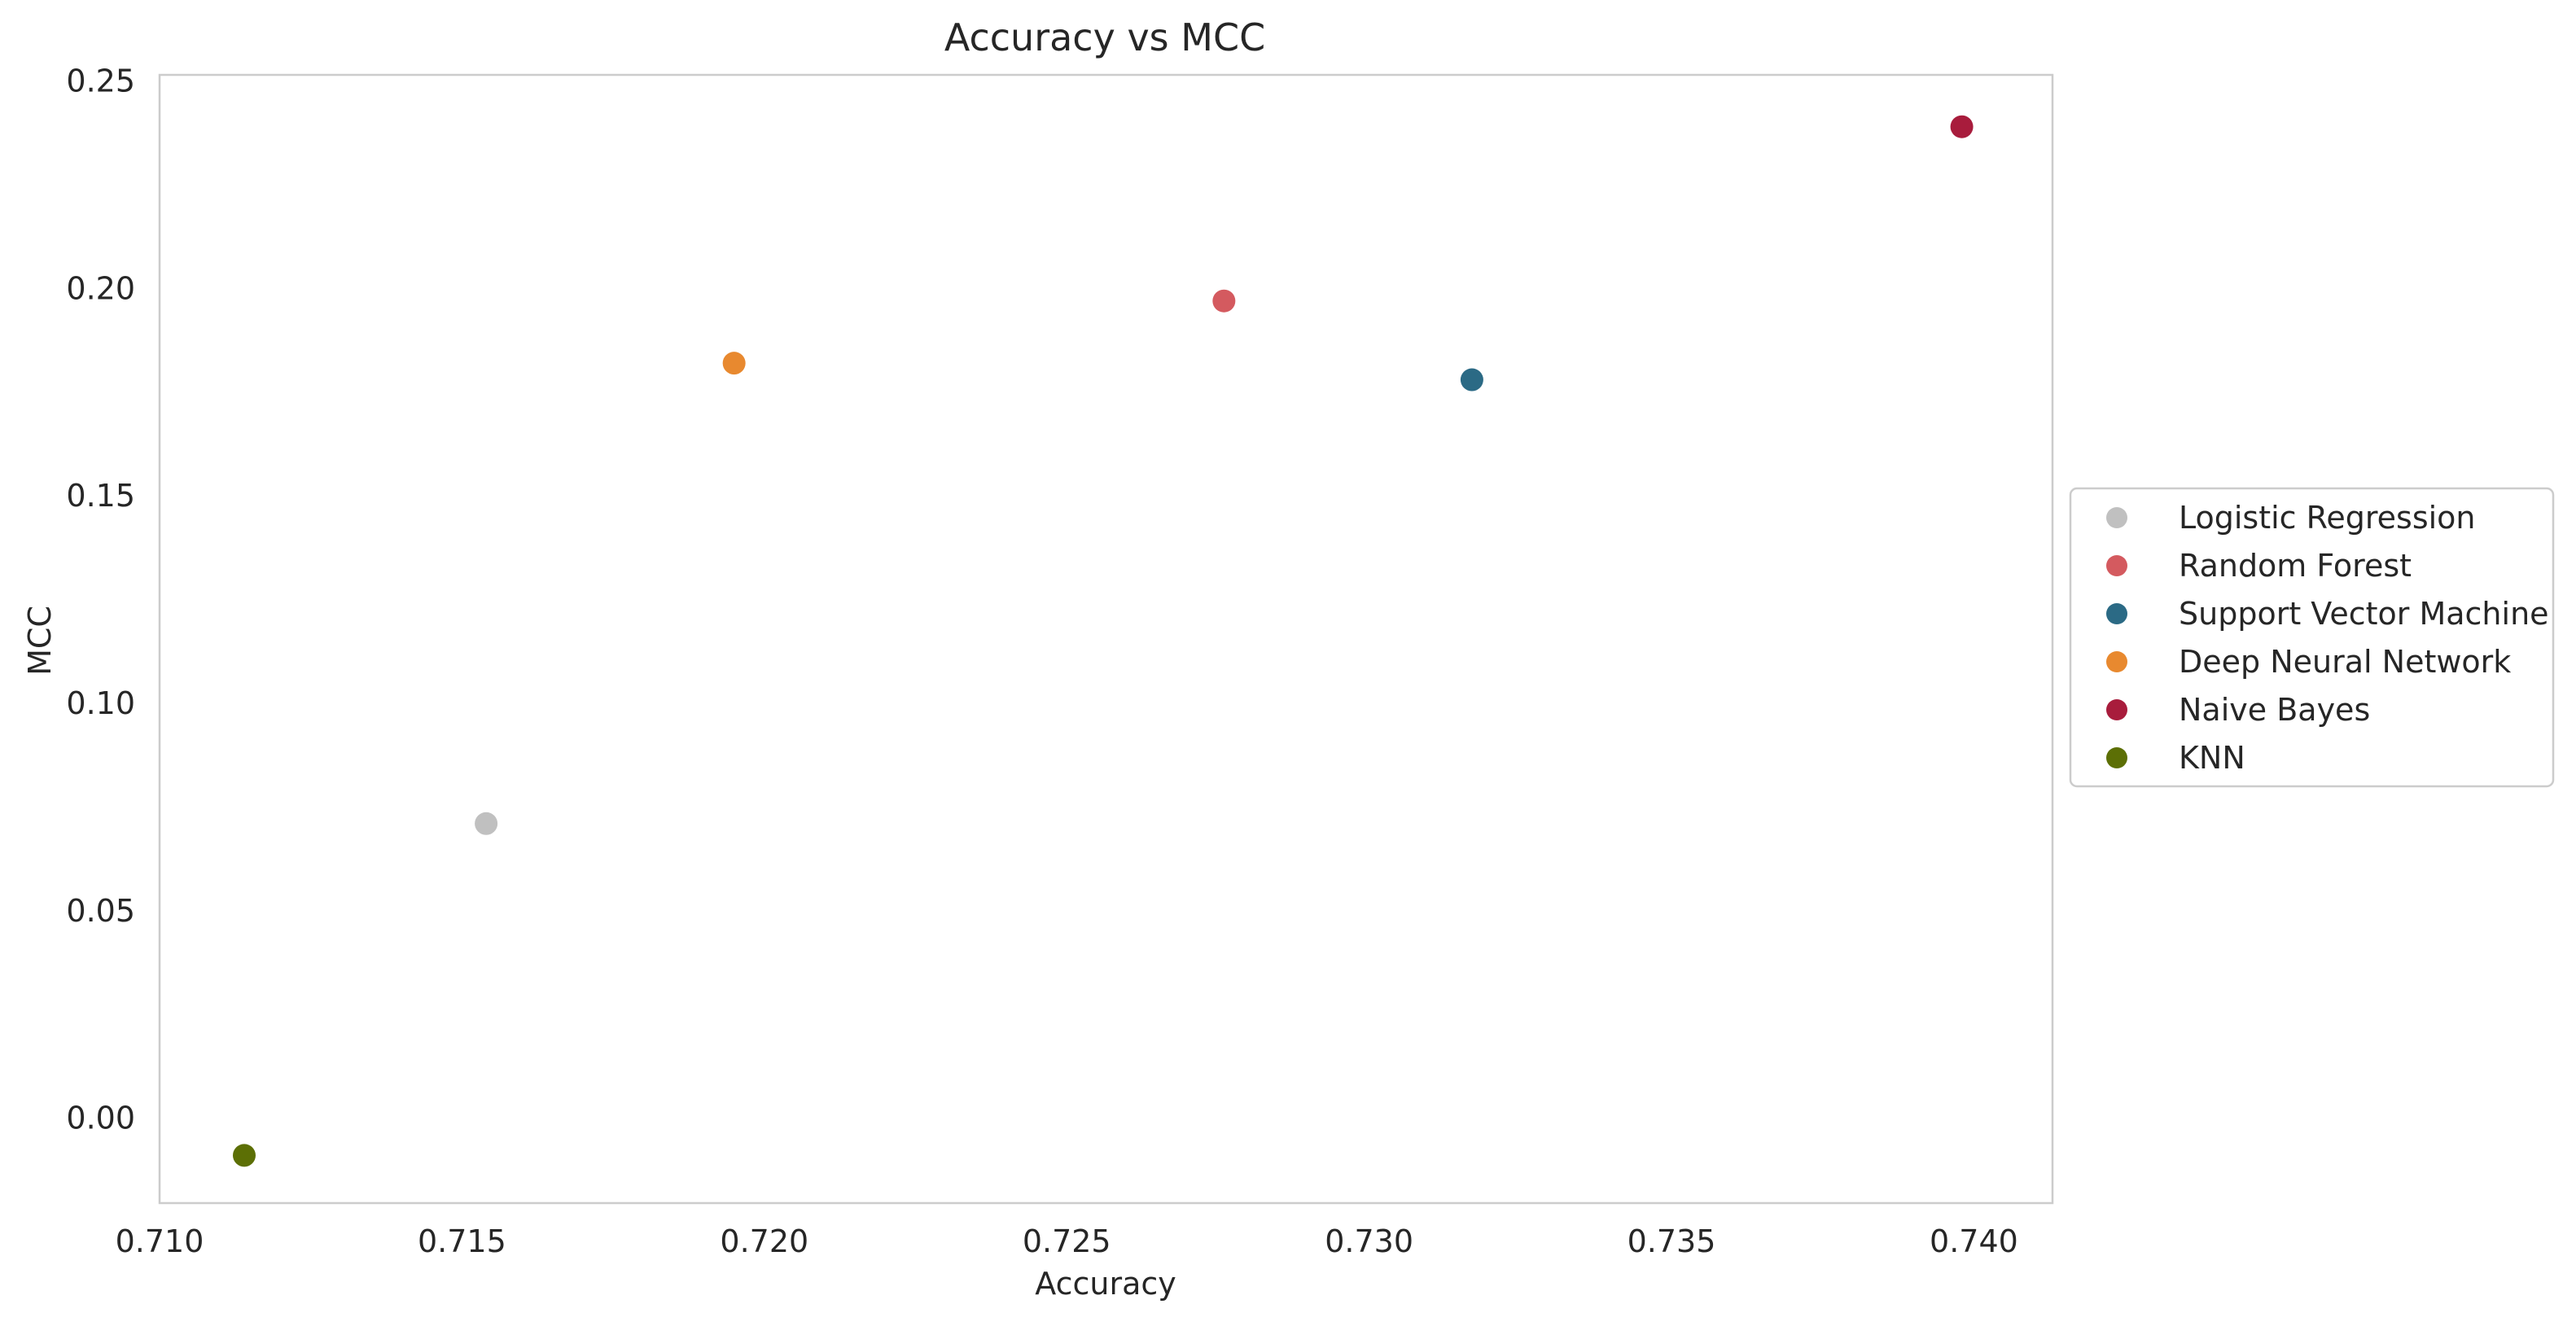 The width and height of the screenshot is (2576, 1326). I want to click on legend-label: Random Forest, so click(2295, 566).